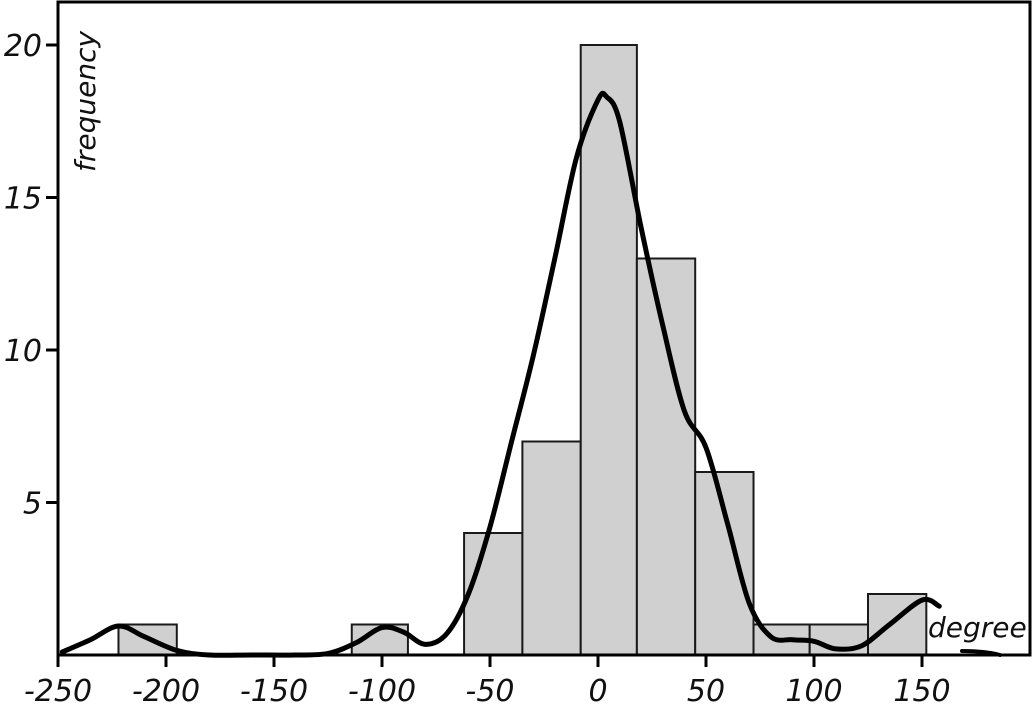  I want to click on x-axis-arrow-mark, so click(981, 653).